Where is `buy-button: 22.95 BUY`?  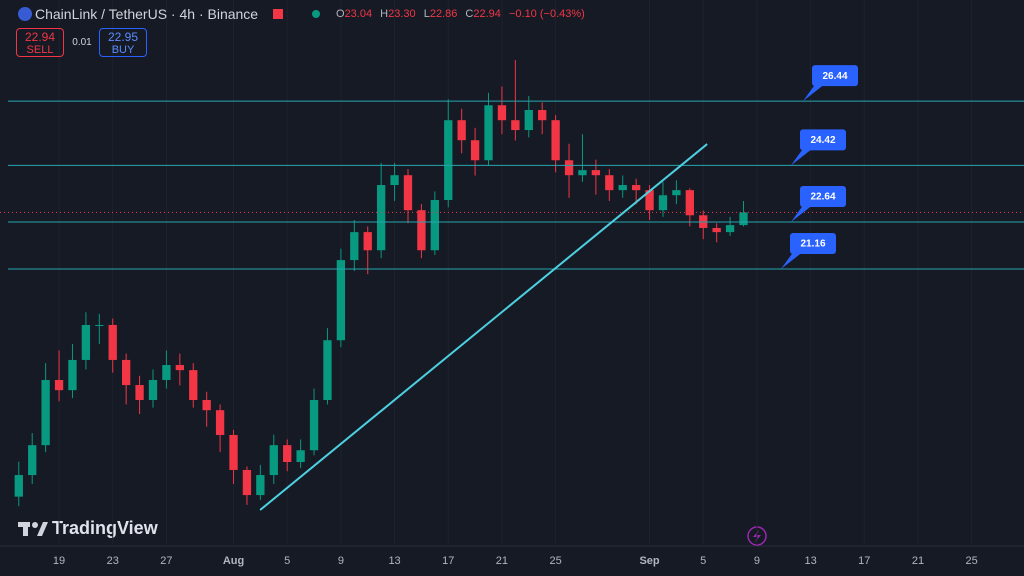 buy-button: 22.95 BUY is located at coordinates (123, 42).